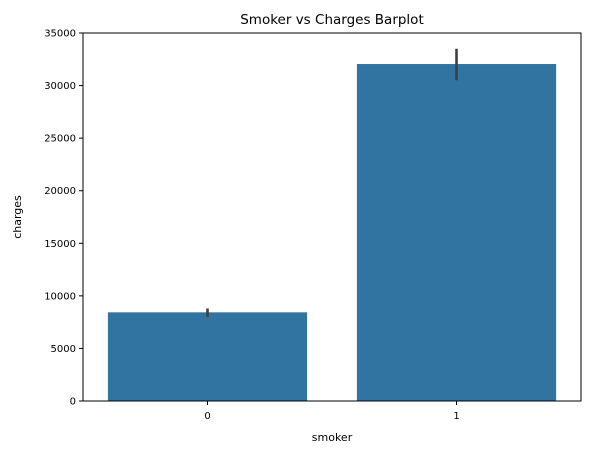 The height and width of the screenshot is (455, 589). I want to click on y-axis: 0 5000 10000 15000 20000 25000 30000 35000, so click(63, 218).